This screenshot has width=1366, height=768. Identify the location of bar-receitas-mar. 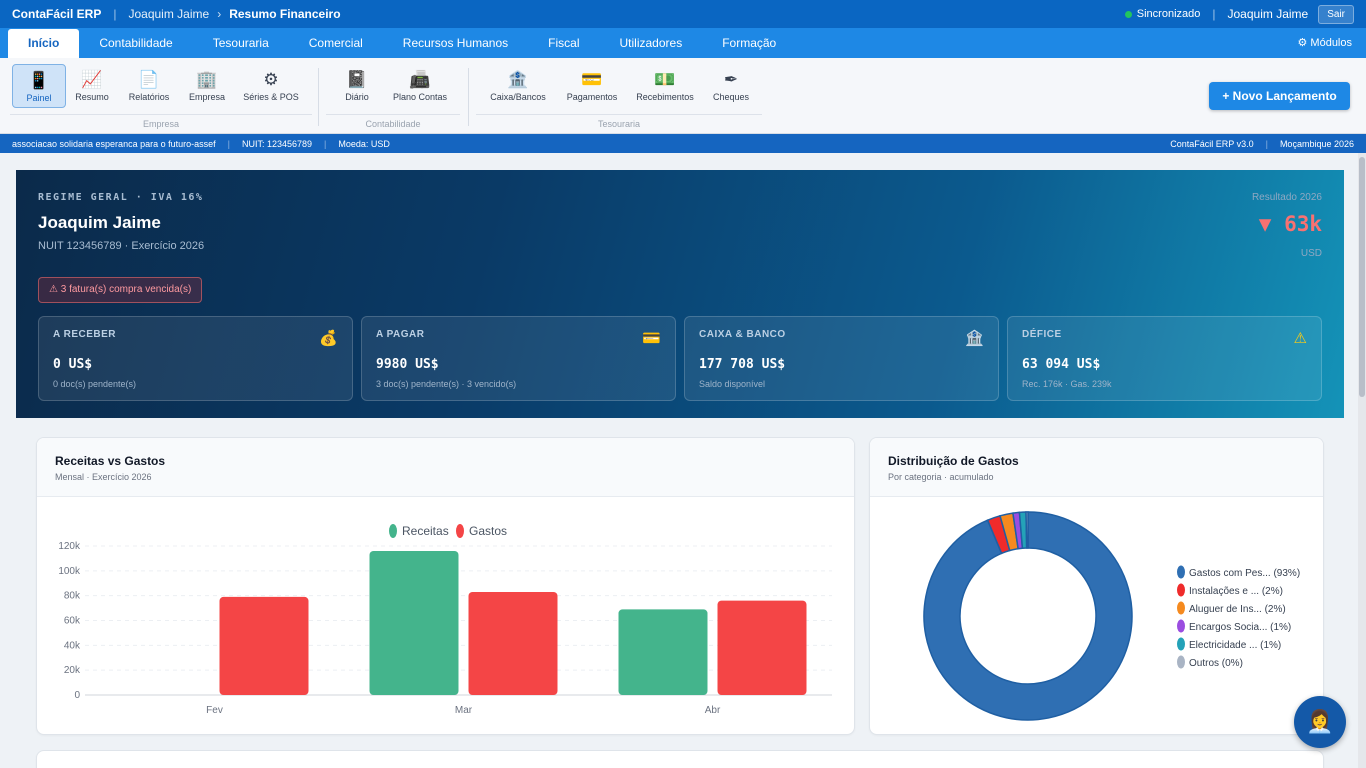
(414, 622).